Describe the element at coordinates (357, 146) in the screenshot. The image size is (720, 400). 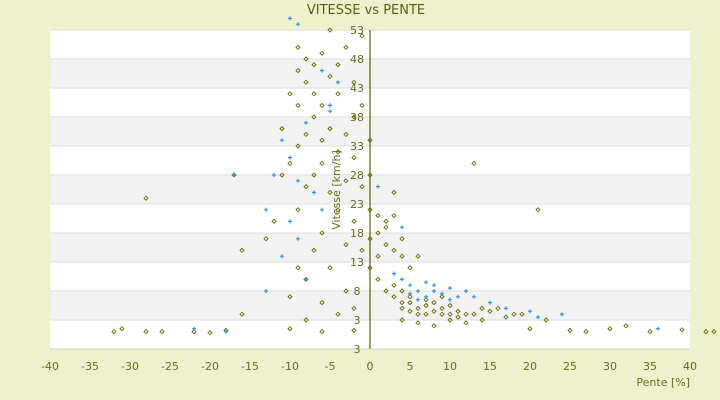
I see `y-tick-label: 33` at that location.